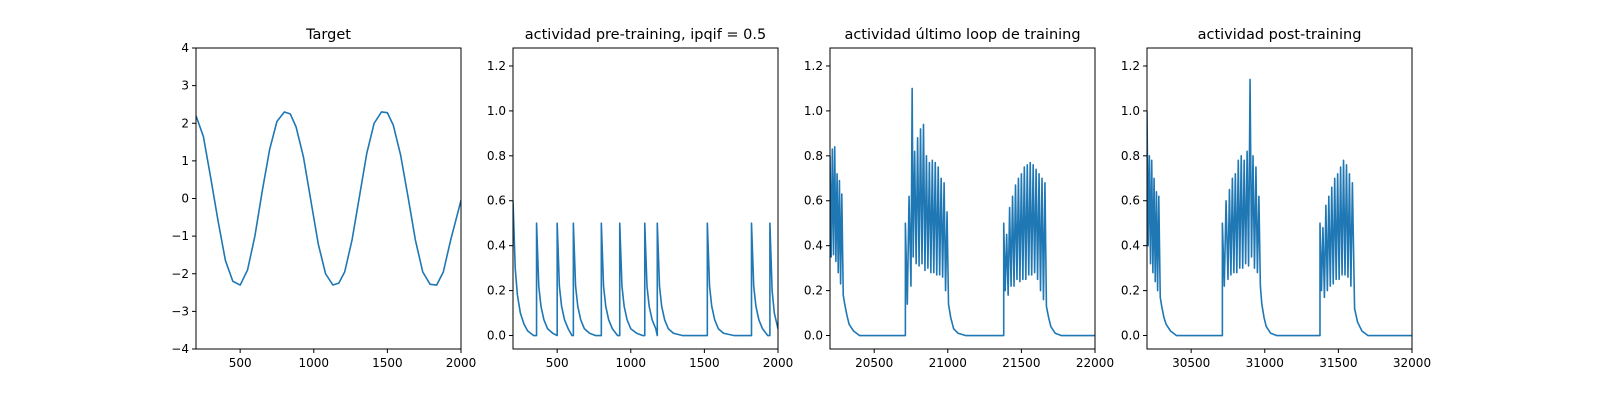 This screenshot has height=400, width=1600. I want to click on y-tick-label: 4, so click(185, 48).